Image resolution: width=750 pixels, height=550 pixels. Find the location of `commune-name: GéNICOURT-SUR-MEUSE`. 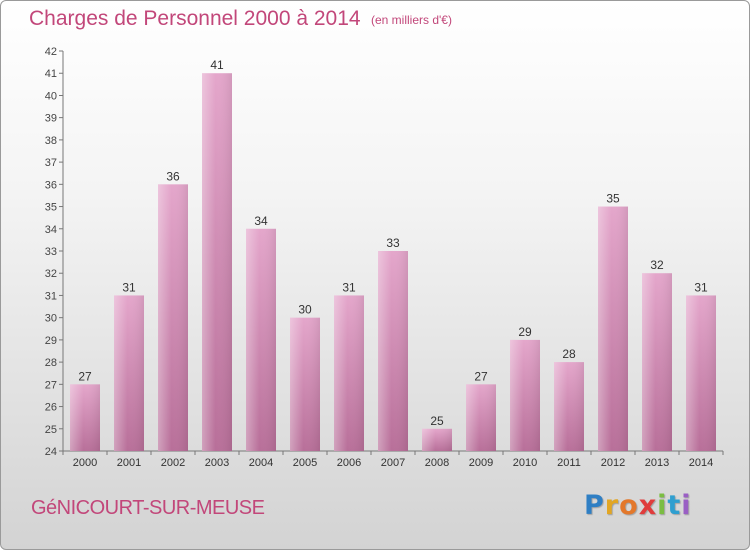

commune-name: GéNICOURT-SUR-MEUSE is located at coordinates (148, 508).